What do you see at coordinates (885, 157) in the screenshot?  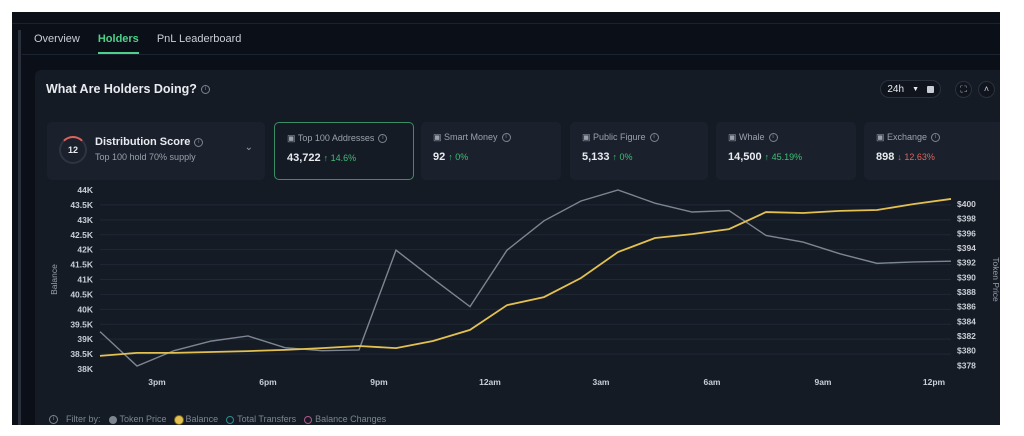 I see `stat-value: 898` at bounding box center [885, 157].